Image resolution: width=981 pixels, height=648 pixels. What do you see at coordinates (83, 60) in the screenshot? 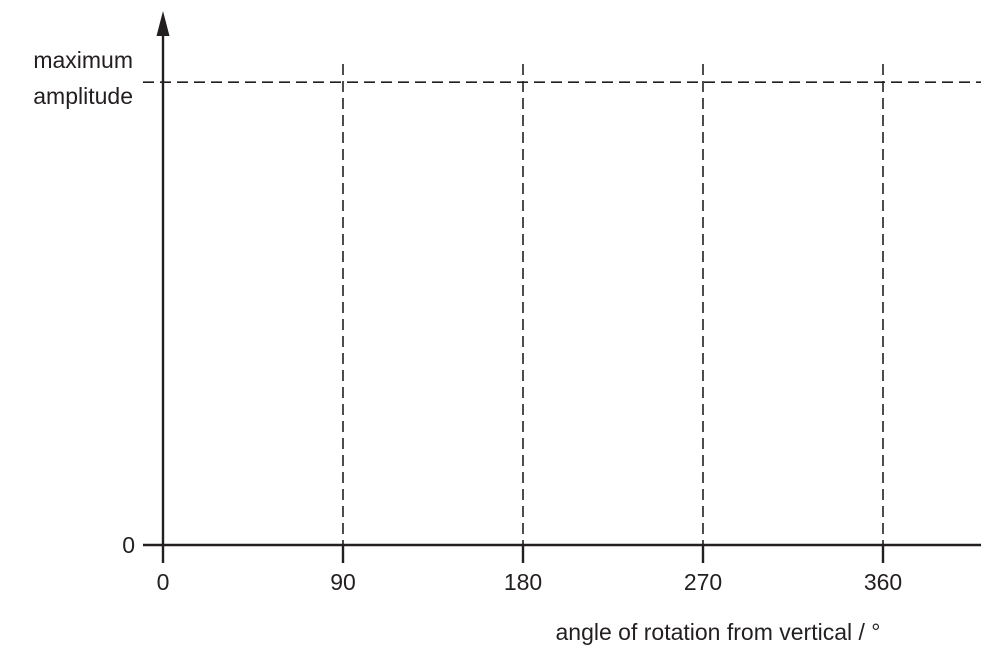
I see `y-tick-label-maximum: maximum` at bounding box center [83, 60].